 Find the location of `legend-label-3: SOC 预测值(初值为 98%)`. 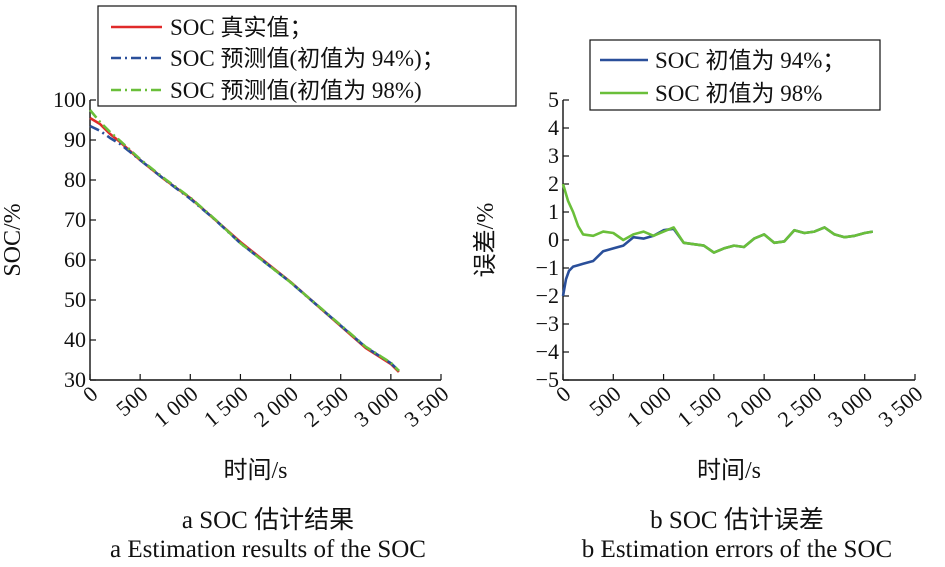

legend-label-3: SOC 预测值(初值为 98%) is located at coordinates (296, 90).